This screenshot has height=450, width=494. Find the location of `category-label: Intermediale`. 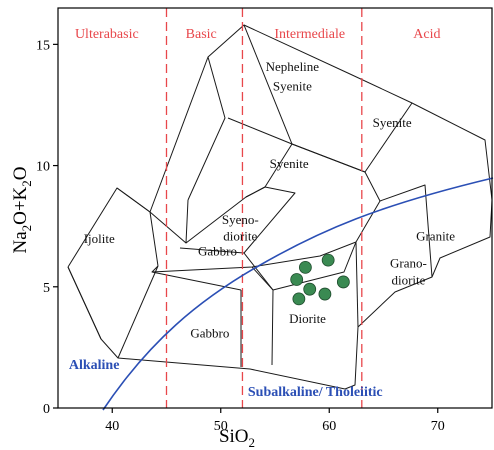

category-label: Intermediale is located at coordinates (309, 34).